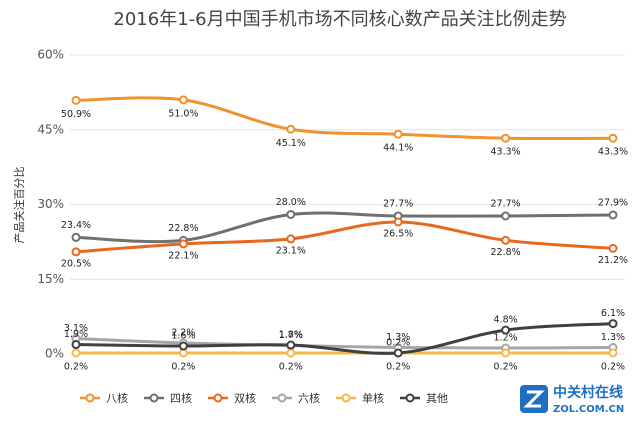  I want to click on y-axis-label: 产品关注百分比, so click(19, 205).